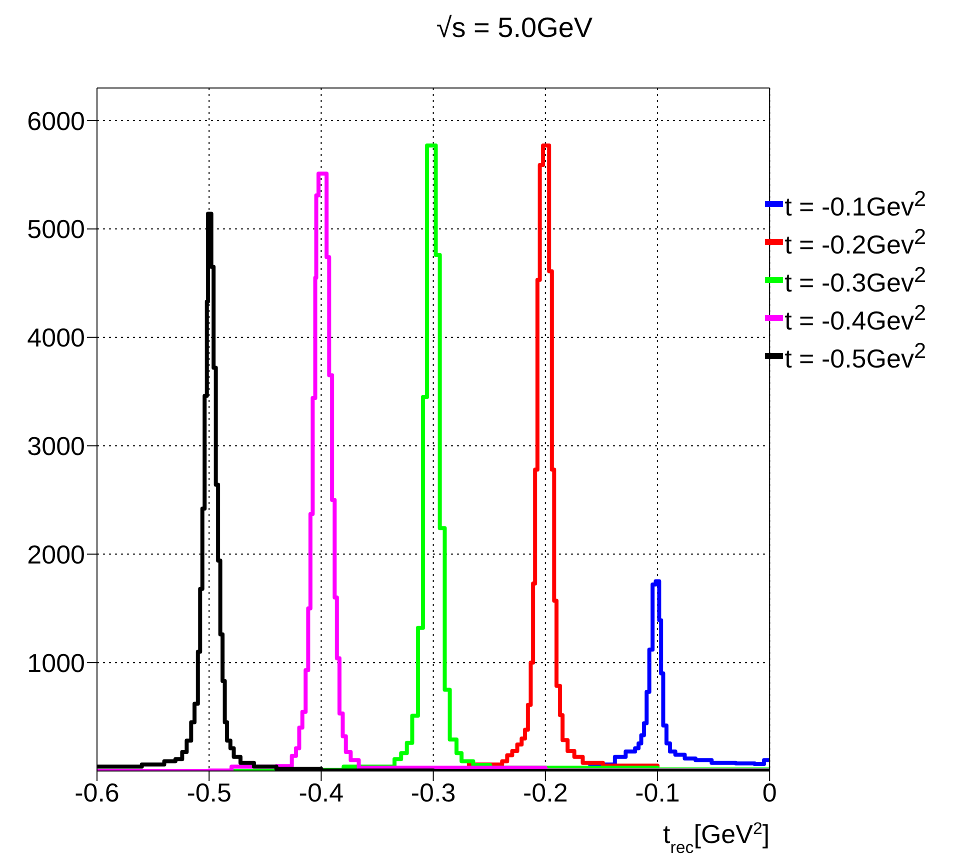  I want to click on y-tick-label: 3000, so click(56, 445).